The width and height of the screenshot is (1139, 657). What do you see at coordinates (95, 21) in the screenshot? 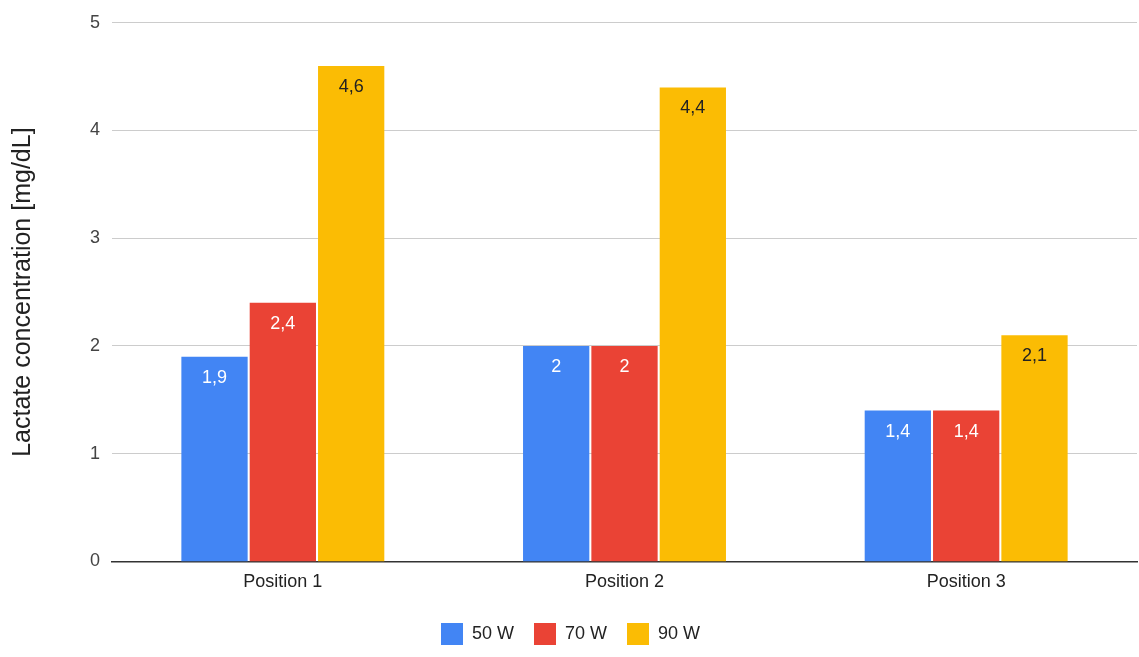
I see `y-tick-label: 5` at bounding box center [95, 21].